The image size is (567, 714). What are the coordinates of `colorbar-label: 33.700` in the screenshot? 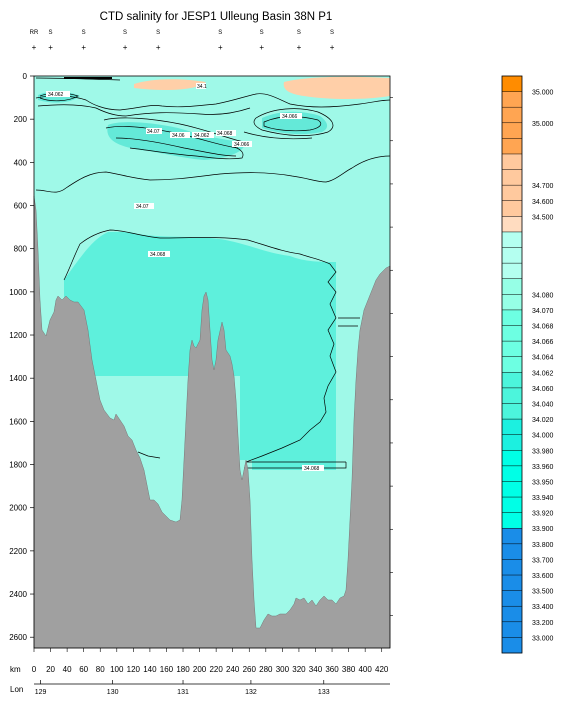 It's located at (543, 560).